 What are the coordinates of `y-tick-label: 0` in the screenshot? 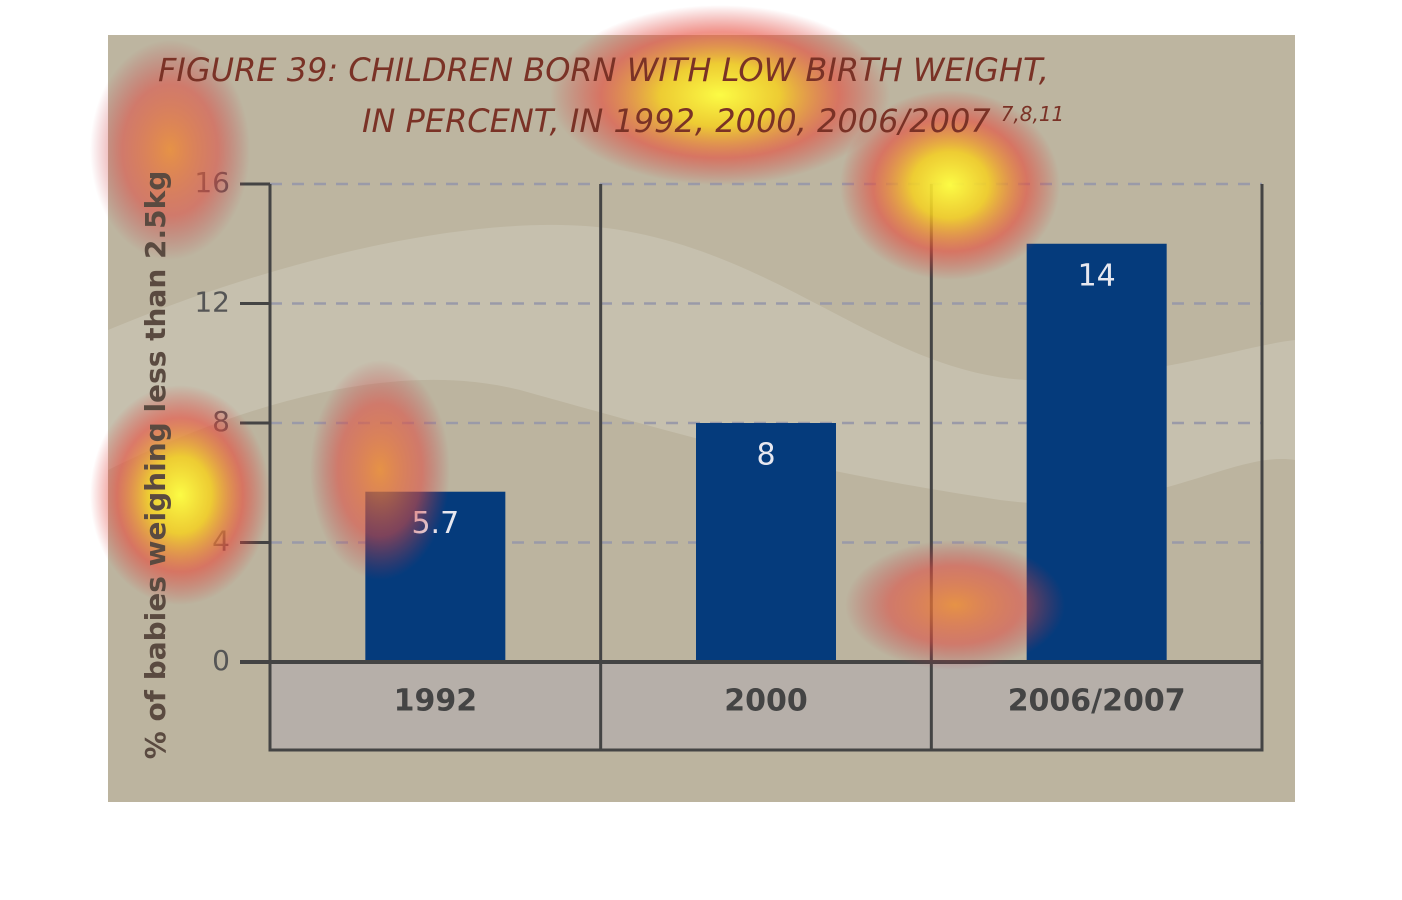 It's located at (221, 660).